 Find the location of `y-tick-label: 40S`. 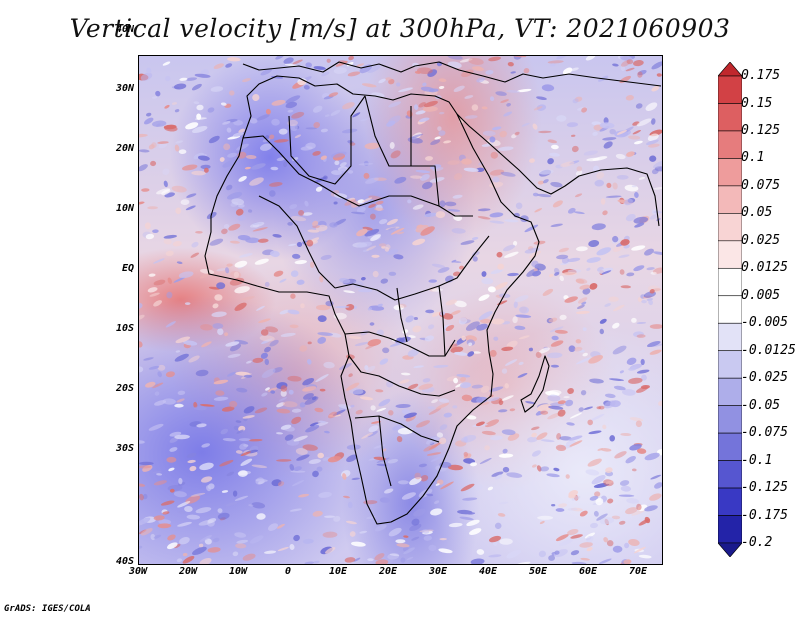

y-tick-label: 40S is located at coordinates (124, 561).